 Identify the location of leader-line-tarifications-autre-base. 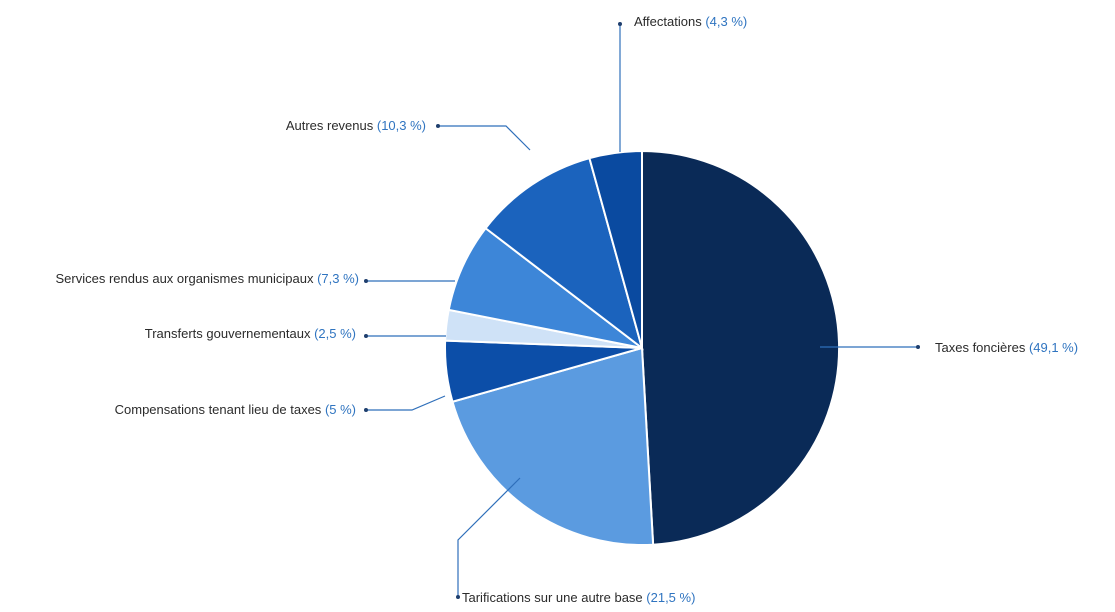
(489, 537).